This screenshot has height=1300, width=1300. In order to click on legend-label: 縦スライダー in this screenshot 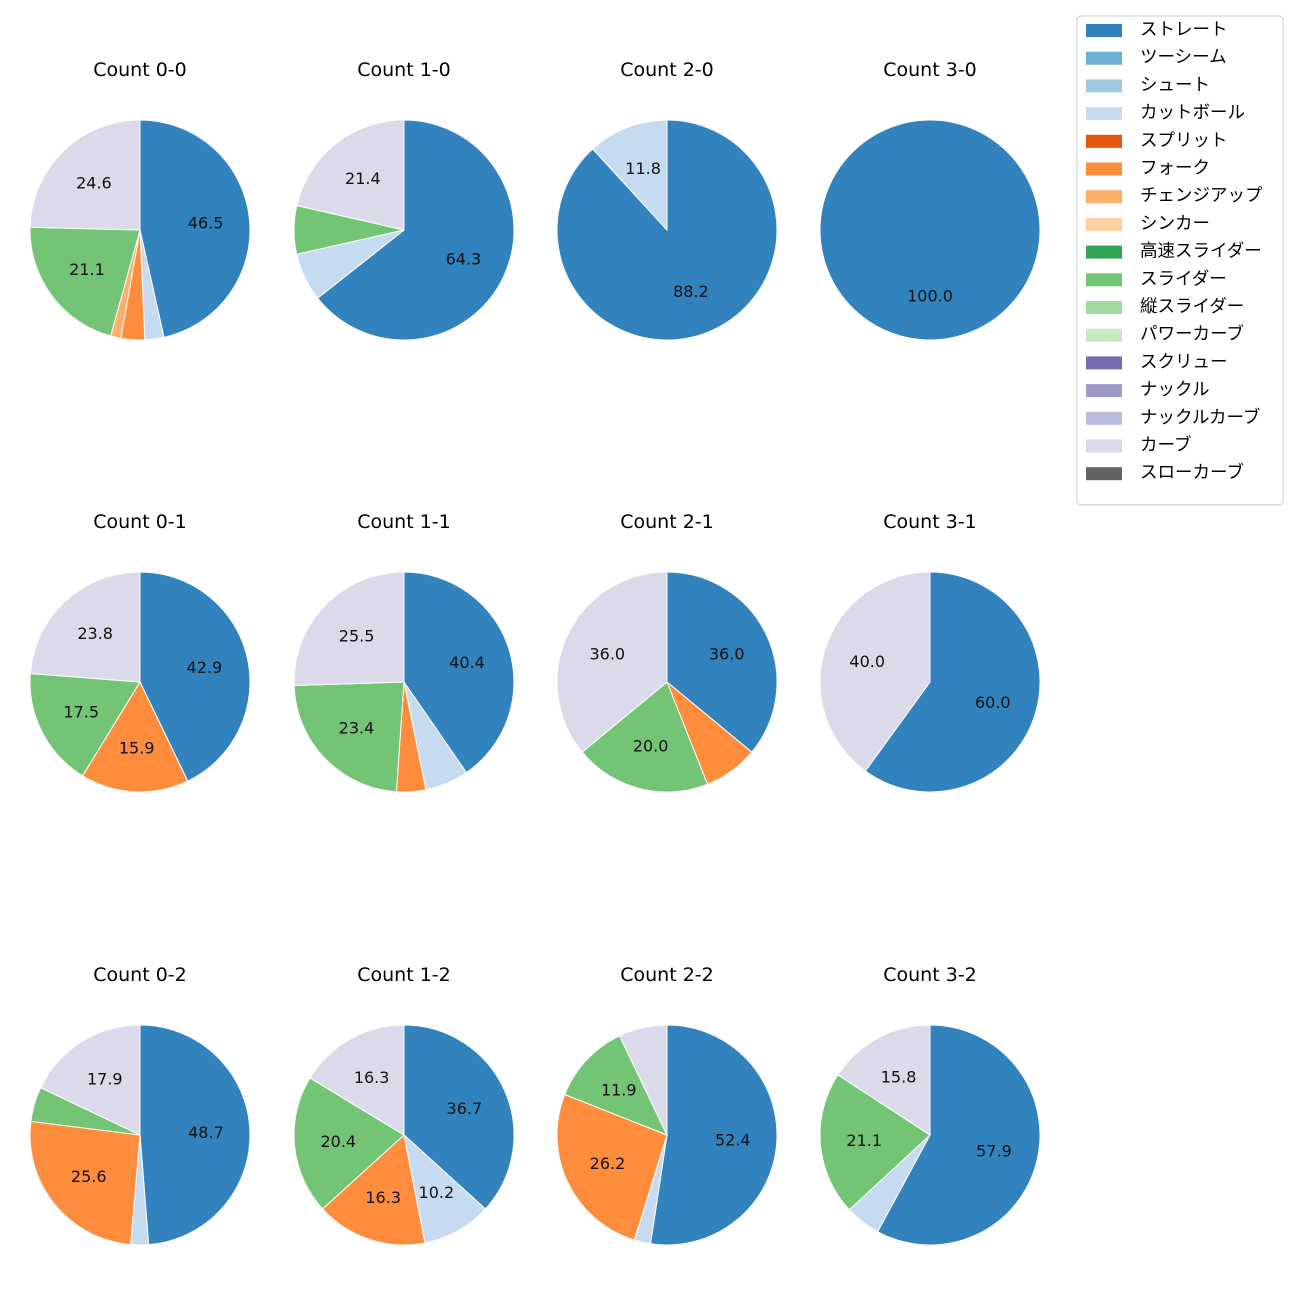, I will do `click(1192, 307)`.